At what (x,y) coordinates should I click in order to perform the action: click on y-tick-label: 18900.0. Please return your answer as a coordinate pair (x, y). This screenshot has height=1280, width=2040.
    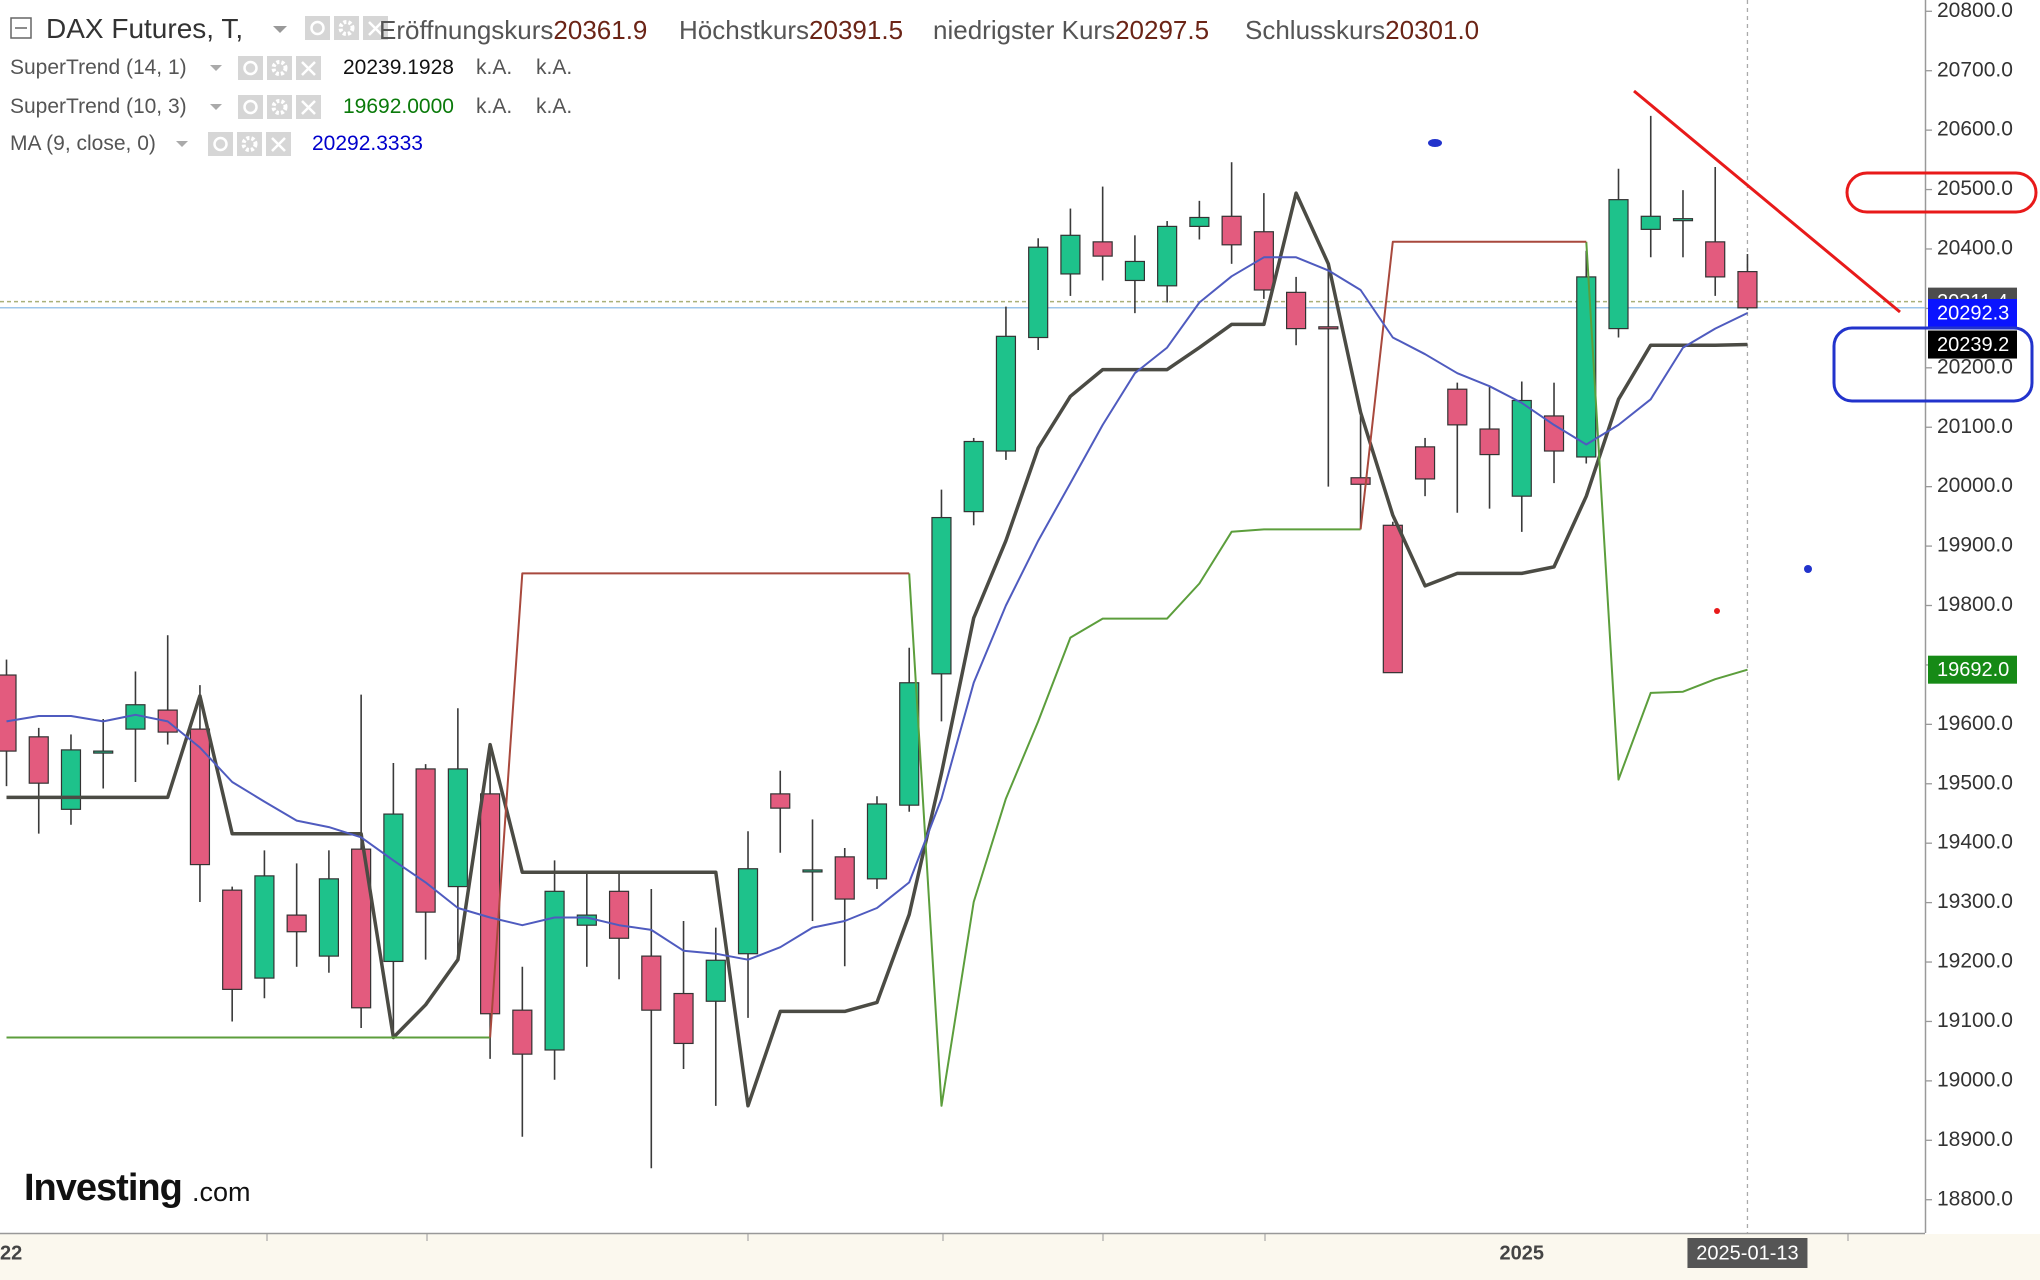
    Looking at the image, I should click on (1975, 1139).